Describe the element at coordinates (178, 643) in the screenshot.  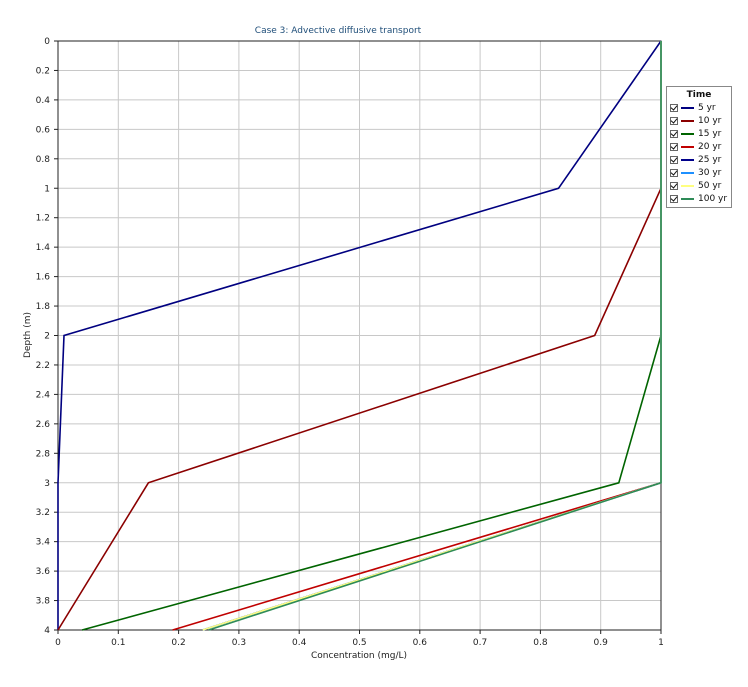
I see `x-tick-label: 0.2` at that location.